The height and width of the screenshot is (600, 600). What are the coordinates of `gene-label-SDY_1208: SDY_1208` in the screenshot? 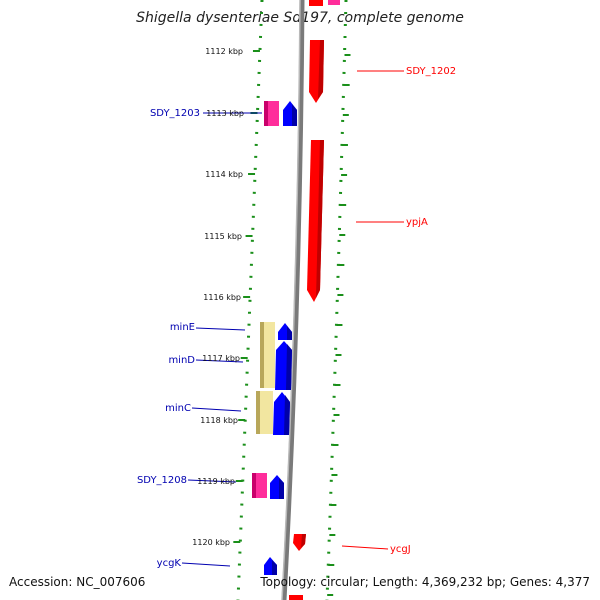 It's located at (162, 480).